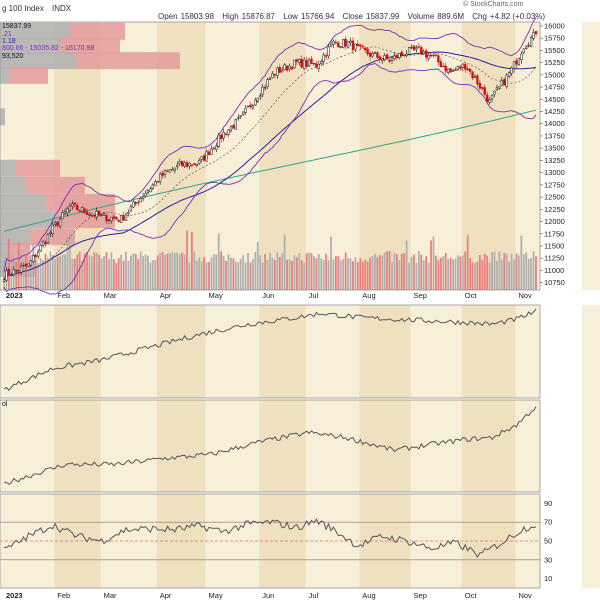 Image resolution: width=600 pixels, height=605 pixels. Describe the element at coordinates (525, 295) in the screenshot. I see `month-label-top: Nov` at that location.